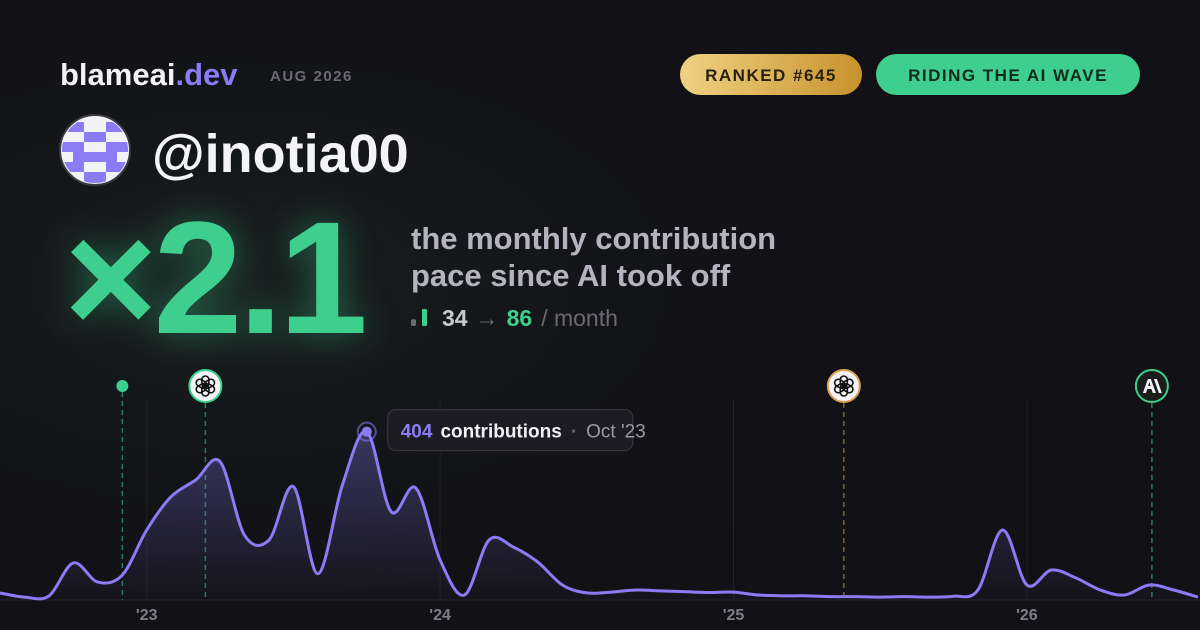 The height and width of the screenshot is (630, 1200). I want to click on rank-badge-text: RANKED #645, so click(771, 75).